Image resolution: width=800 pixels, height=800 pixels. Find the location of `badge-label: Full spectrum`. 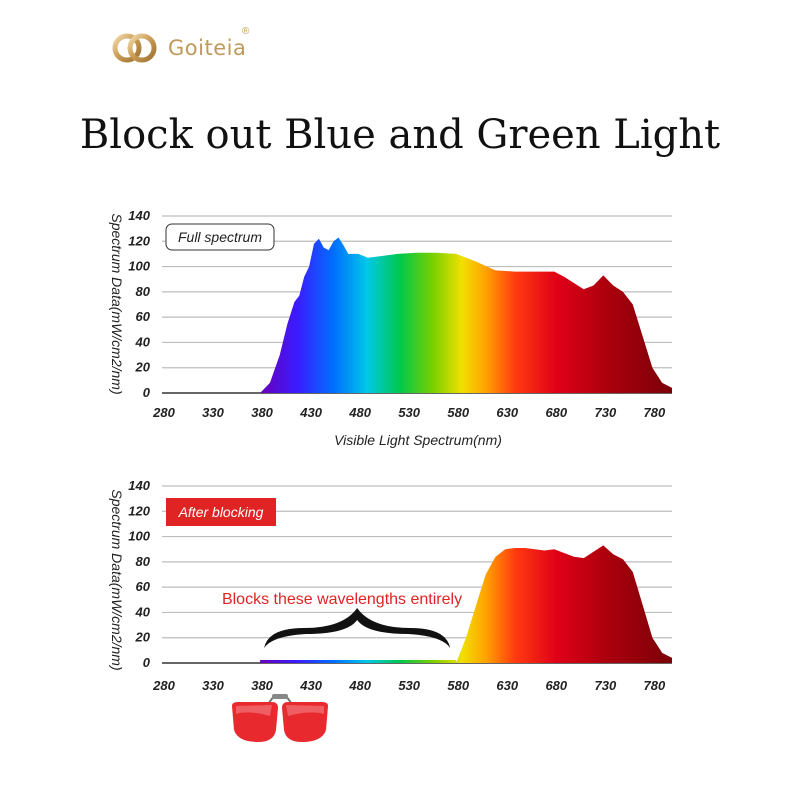

badge-label: Full spectrum is located at coordinates (220, 237).